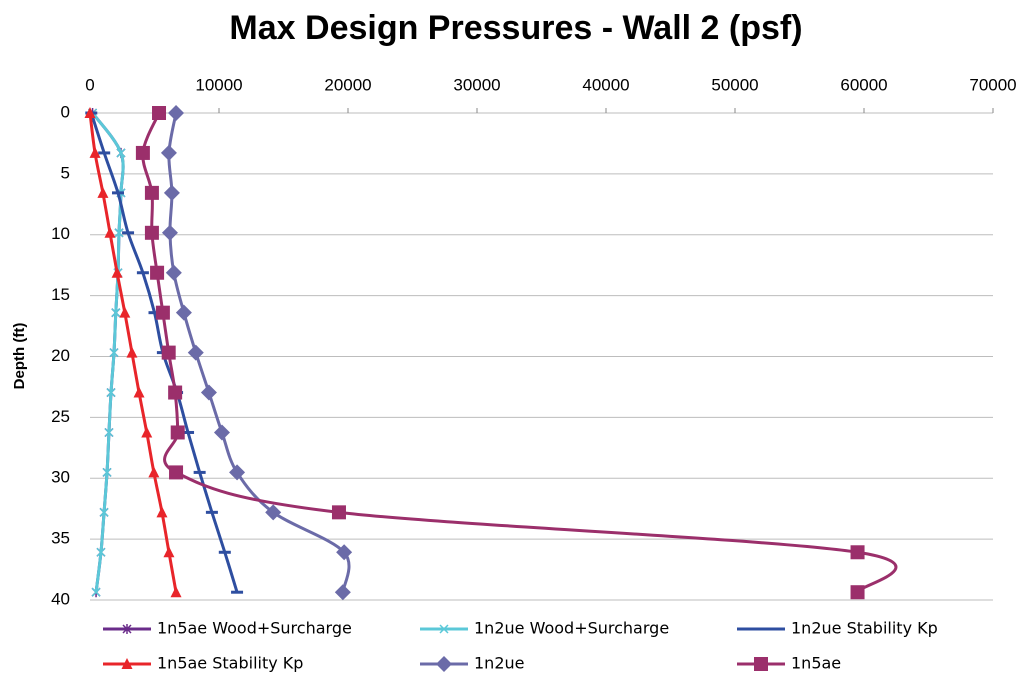 This screenshot has width=1030, height=682. Describe the element at coordinates (60, 538) in the screenshot. I see `y-tick-label: 35` at that location.